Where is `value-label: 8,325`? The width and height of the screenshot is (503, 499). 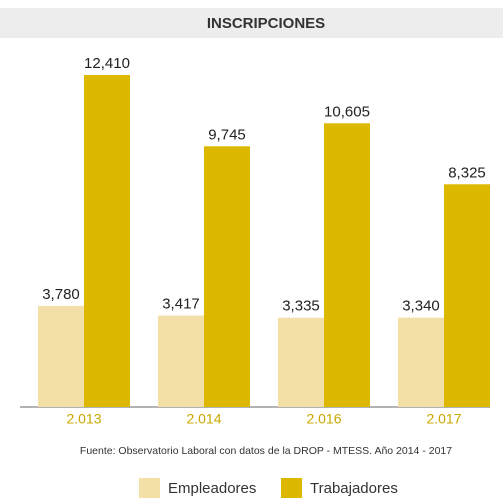 value-label: 8,325 is located at coordinates (467, 172).